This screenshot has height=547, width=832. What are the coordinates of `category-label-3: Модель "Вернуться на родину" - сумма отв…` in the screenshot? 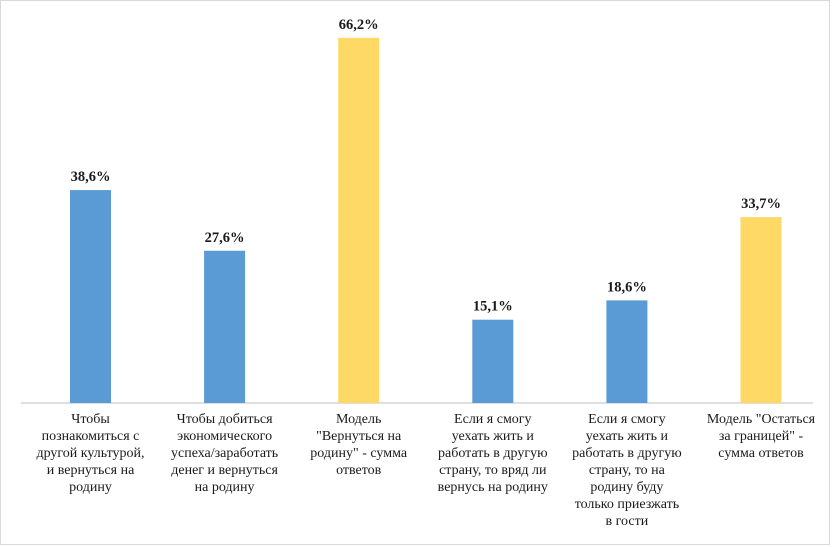 It's located at (359, 445).